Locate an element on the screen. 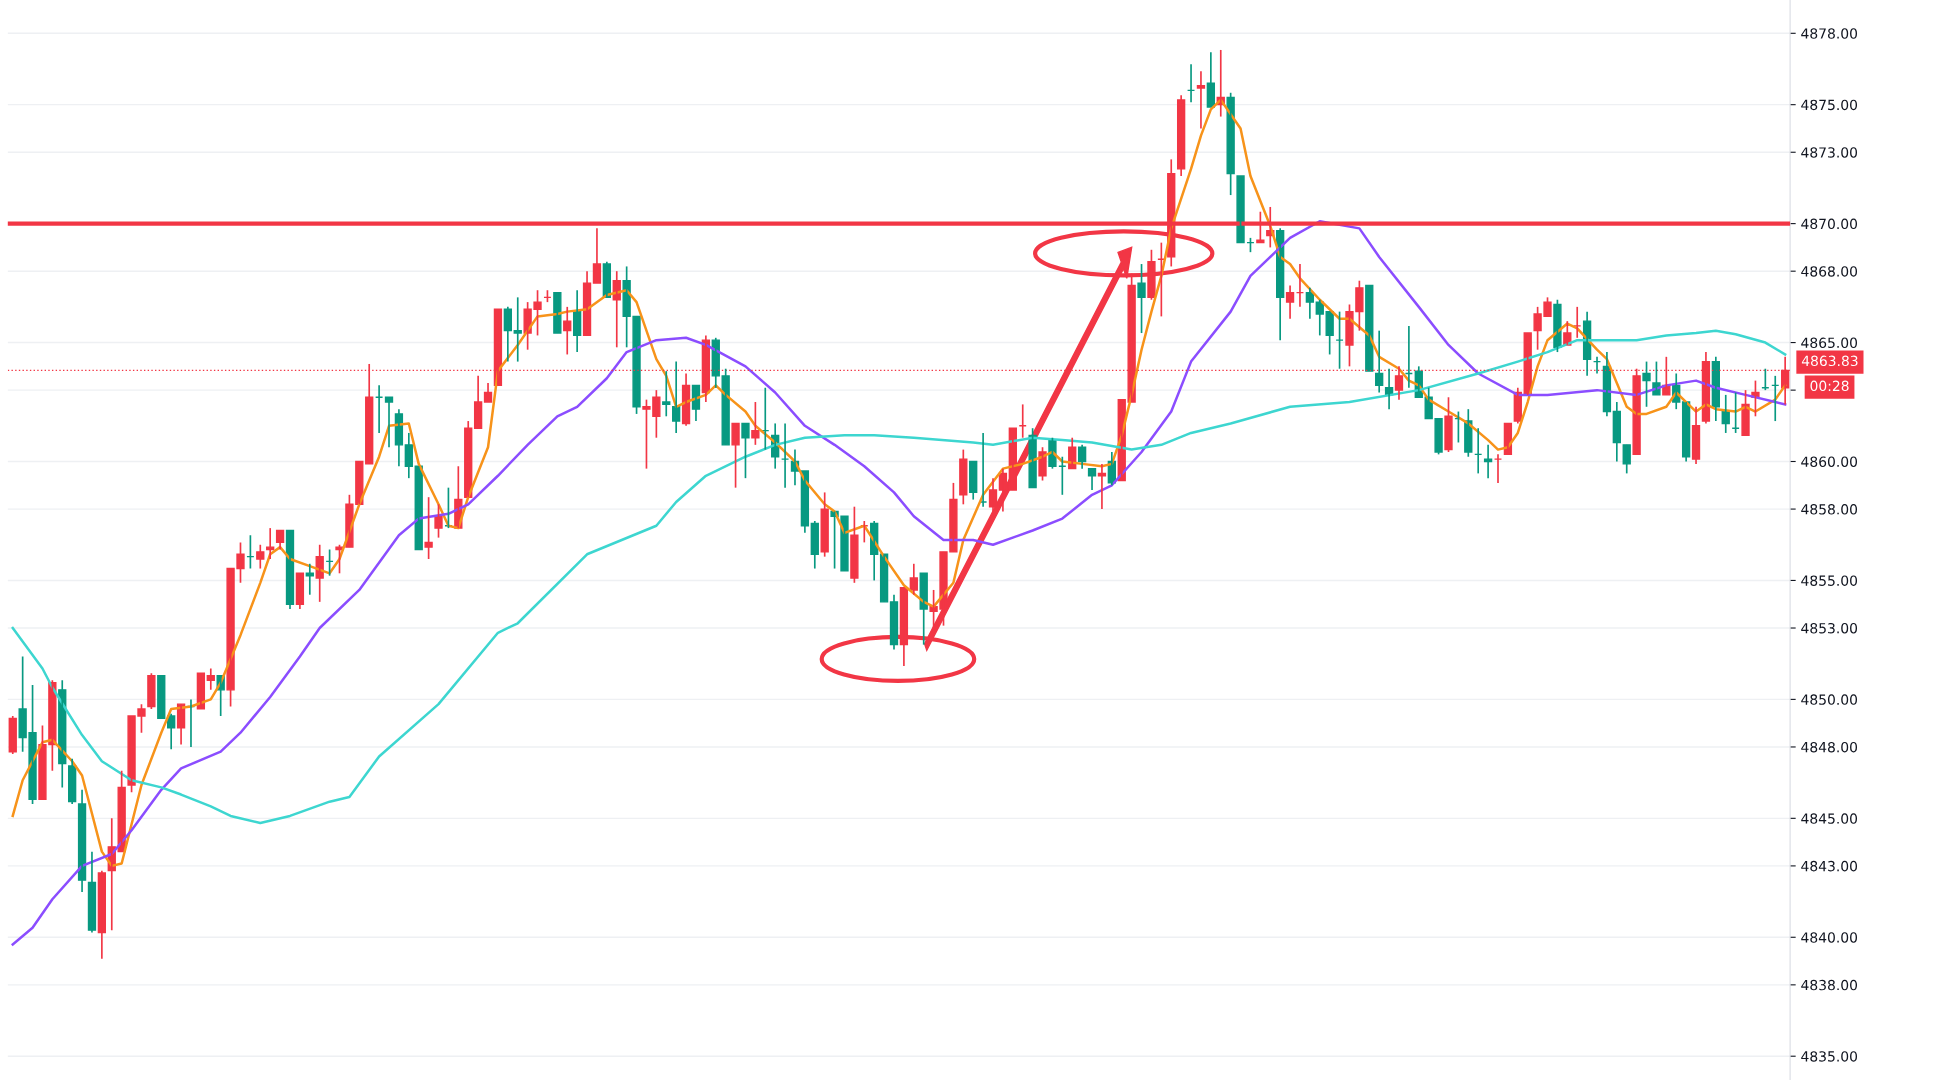 The width and height of the screenshot is (1950, 1080). y-tick-label: 4860.00 is located at coordinates (1829, 461).